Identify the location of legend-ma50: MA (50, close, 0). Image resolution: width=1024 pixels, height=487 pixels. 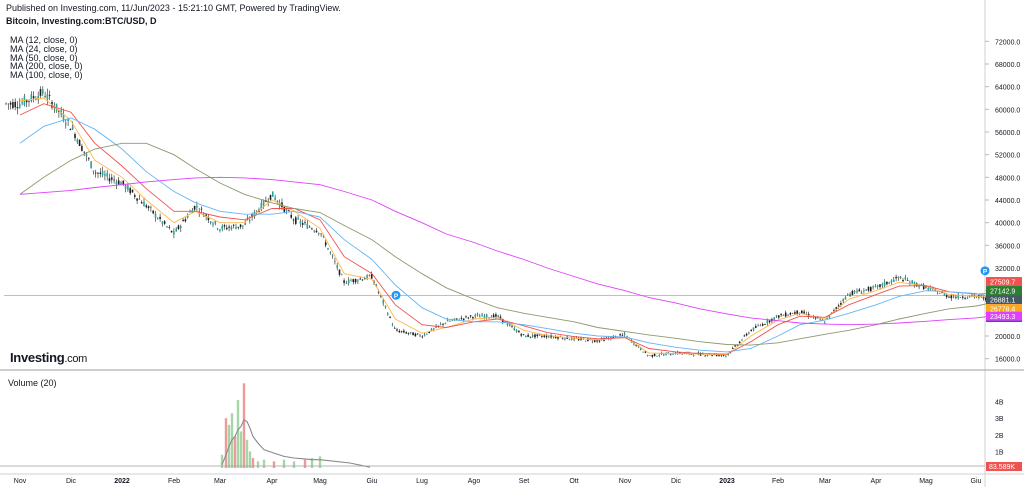
(44, 57).